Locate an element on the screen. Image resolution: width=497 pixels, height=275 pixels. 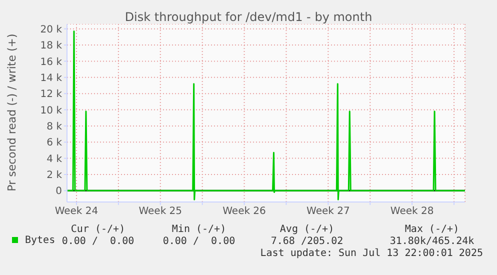
y-tick-label: 10 k is located at coordinates (51, 110).